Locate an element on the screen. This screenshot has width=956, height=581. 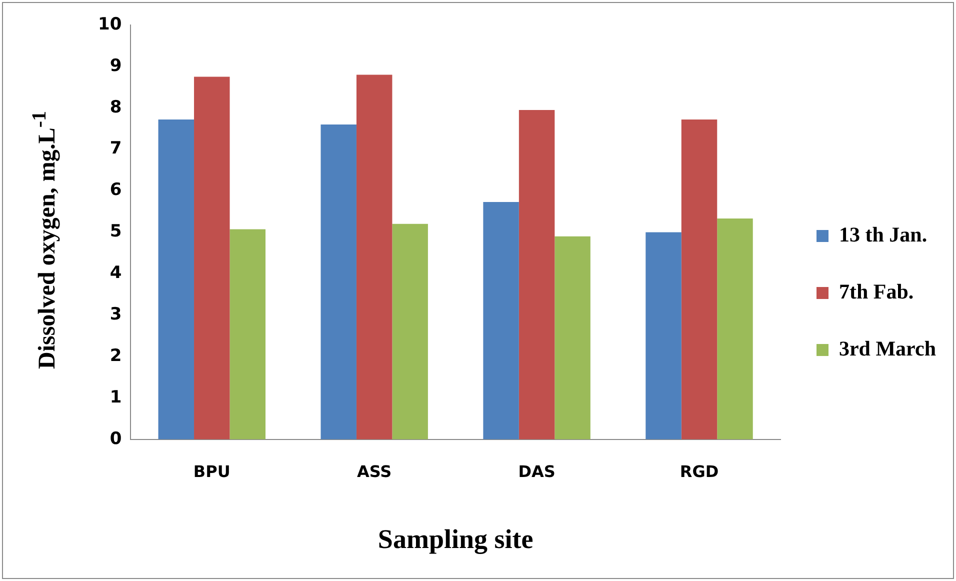
y-tick-label: 9 is located at coordinates (116, 66).